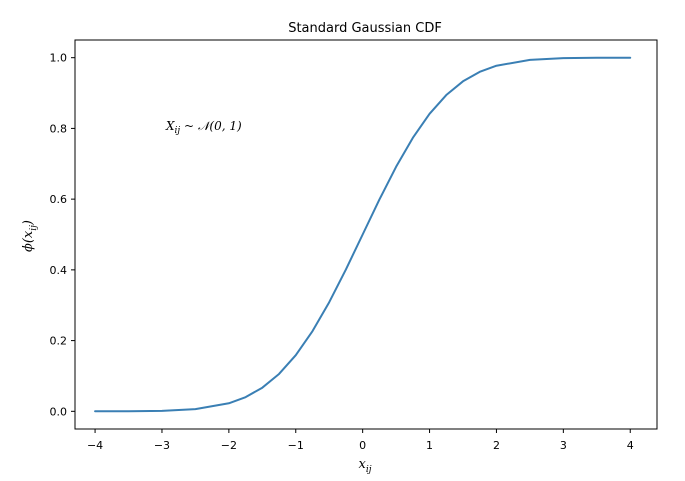 This screenshot has width=685, height=481. What do you see at coordinates (162, 445) in the screenshot?
I see `x-tick-label: −3` at bounding box center [162, 445].